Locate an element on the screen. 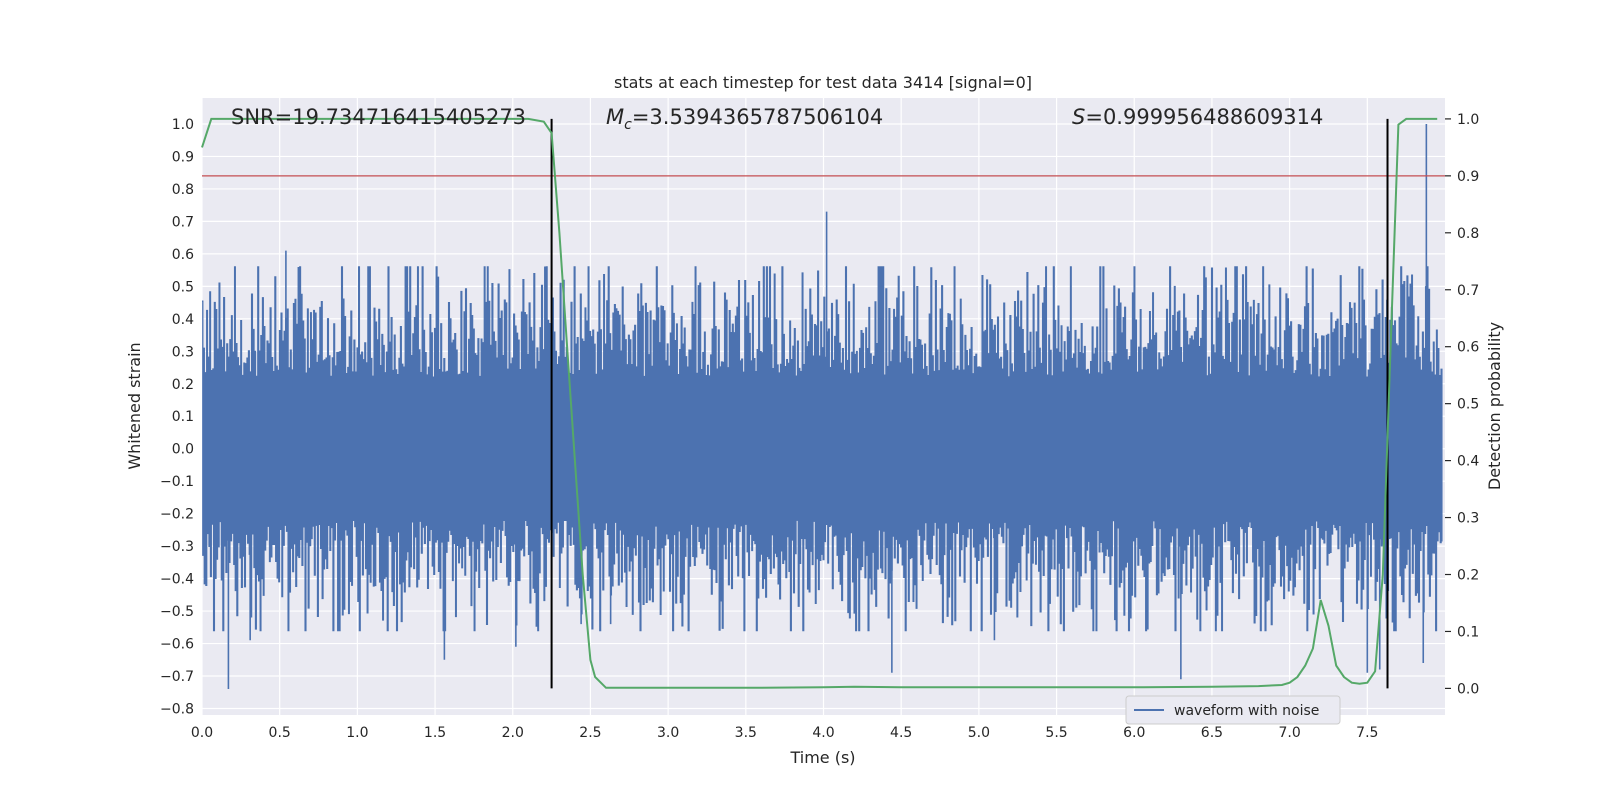 This screenshot has height=800, width=1600. y-tick-label: 0.6 is located at coordinates (183, 255).